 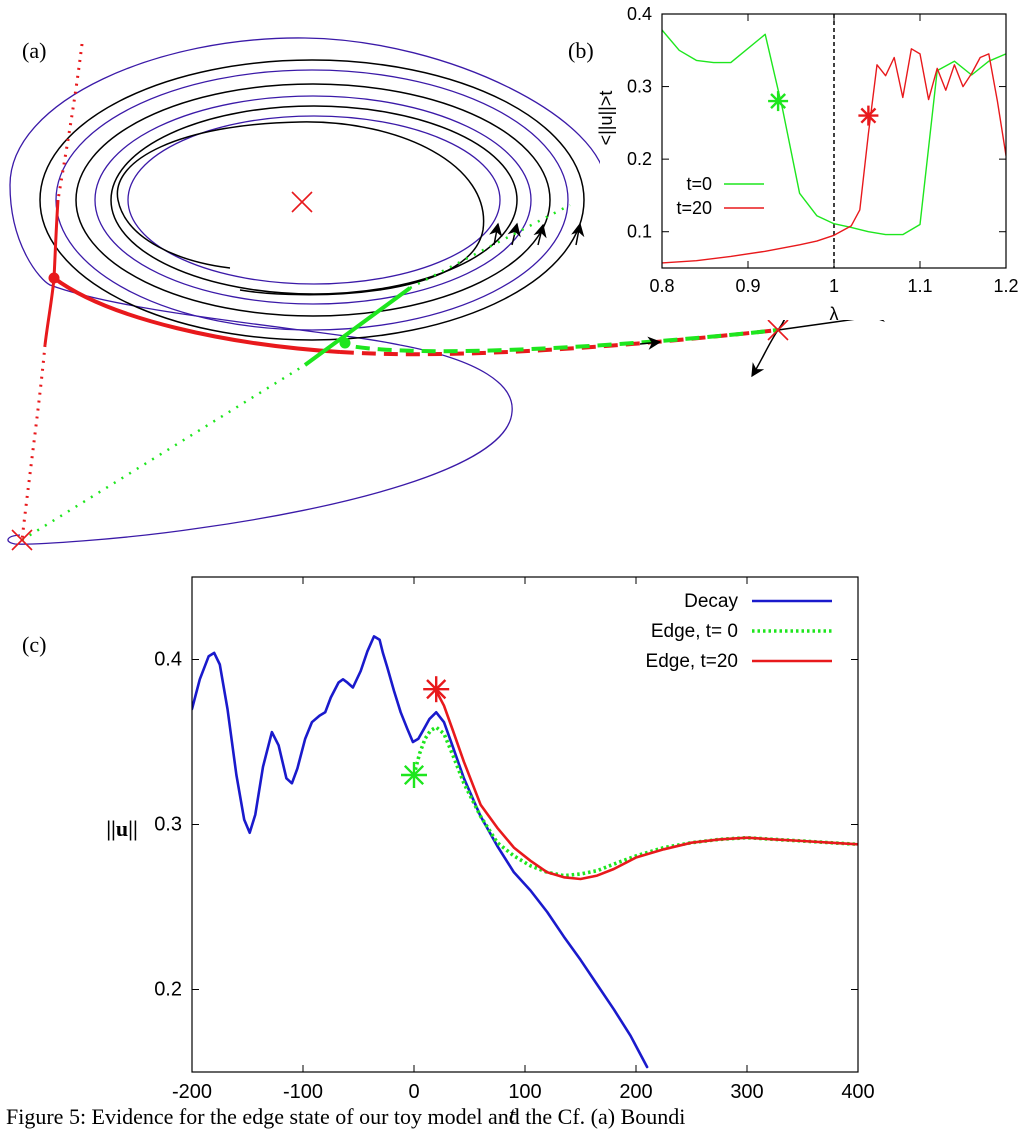 What do you see at coordinates (70, 122) in the screenshot?
I see `red-manifold-dotted-top` at bounding box center [70, 122].